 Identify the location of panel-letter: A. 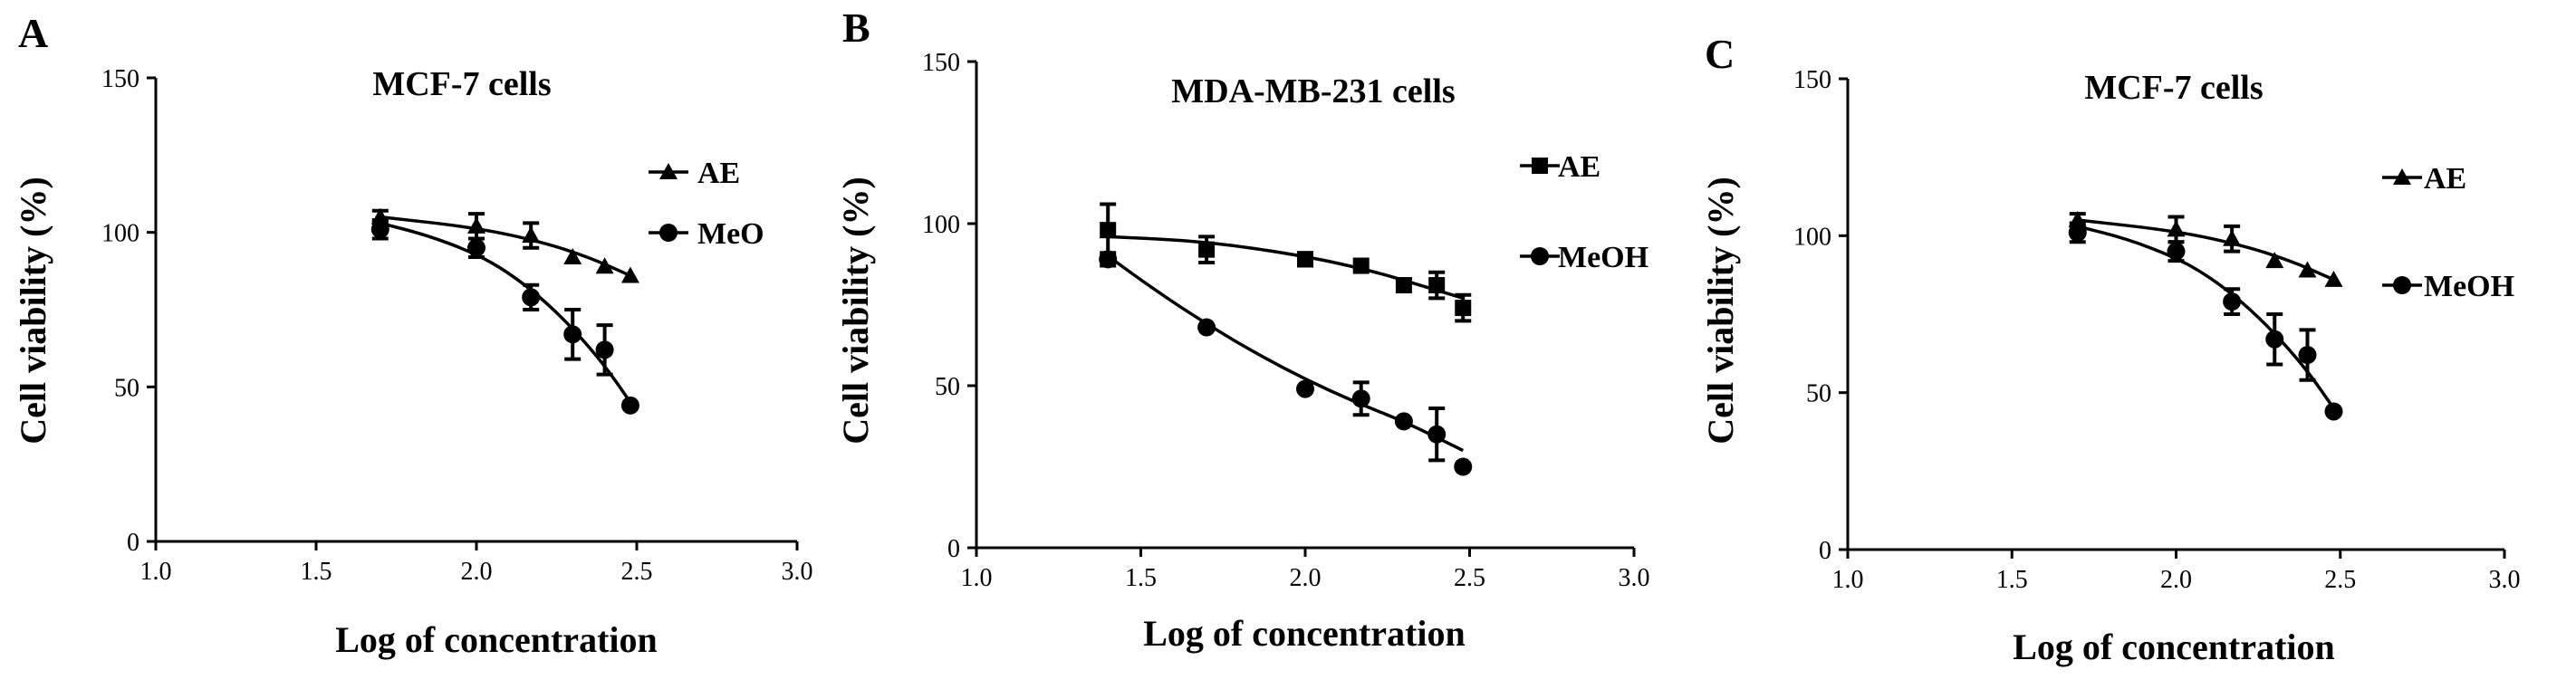
(33, 33).